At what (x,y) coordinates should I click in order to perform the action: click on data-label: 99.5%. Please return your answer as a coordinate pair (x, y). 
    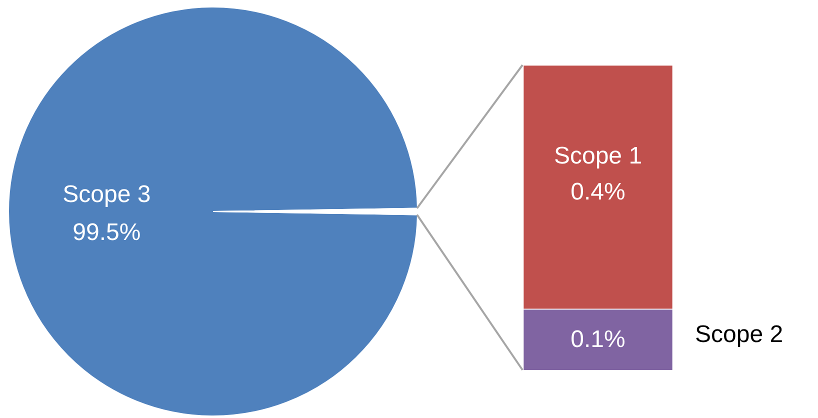
    Looking at the image, I should click on (106, 232).